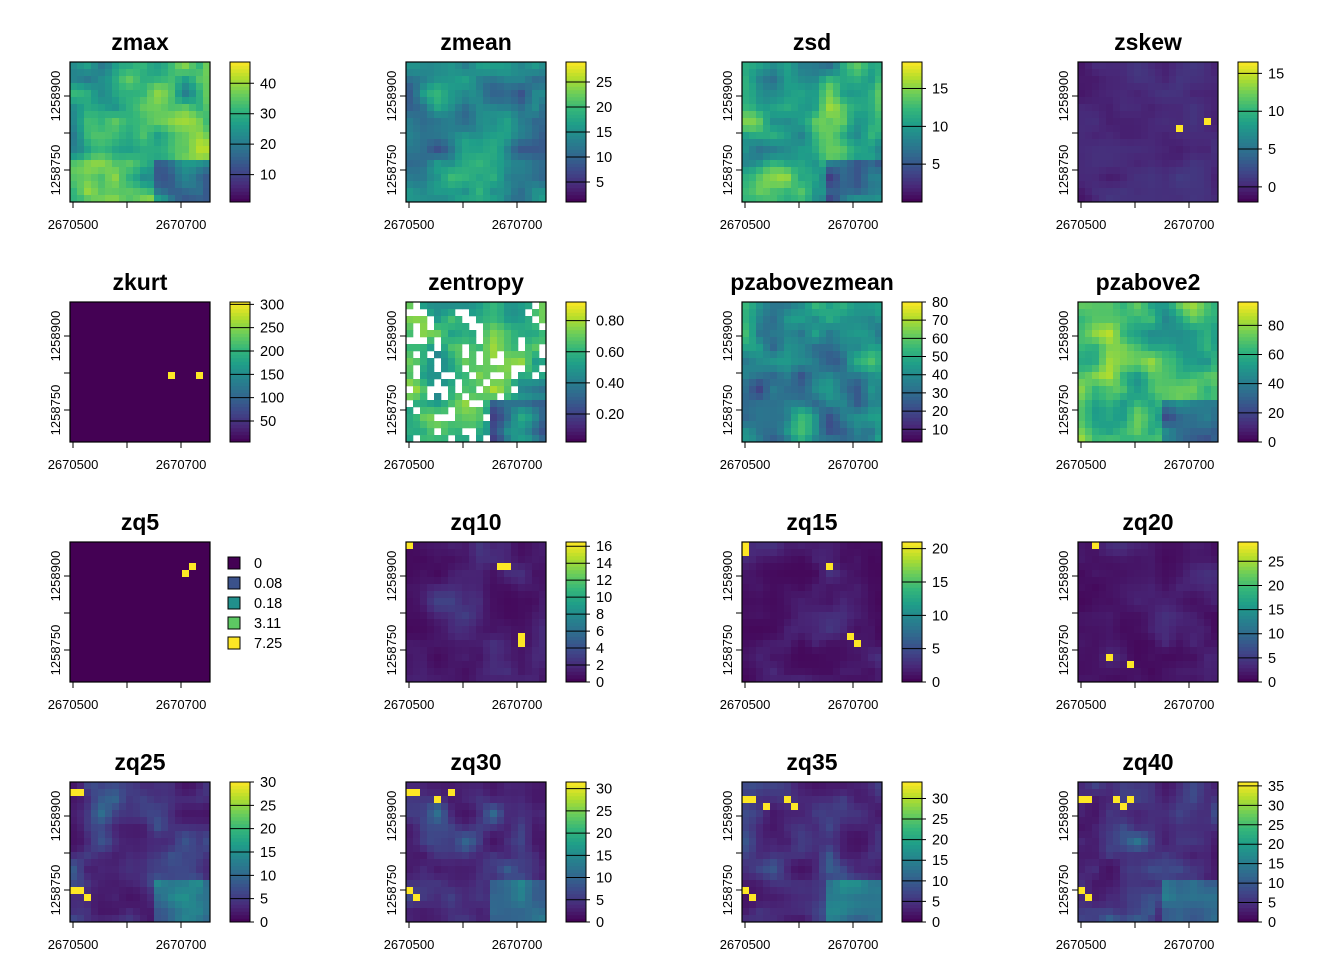 Image resolution: width=1344 pixels, height=960 pixels. Describe the element at coordinates (604, 108) in the screenshot. I see `legend-tick-label: 20` at that location.